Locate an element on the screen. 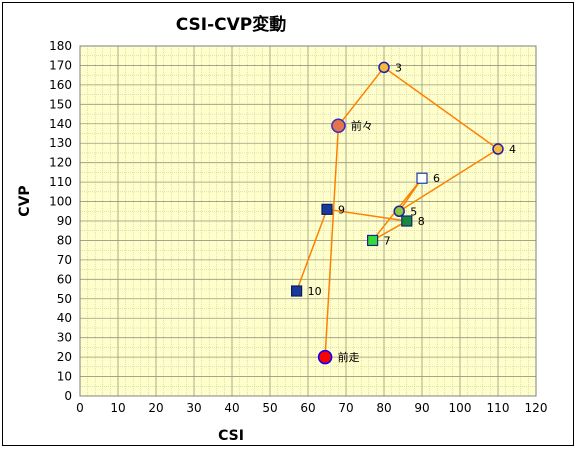 This screenshot has width=578, height=450. y-tick-label: 0 is located at coordinates (68, 396).